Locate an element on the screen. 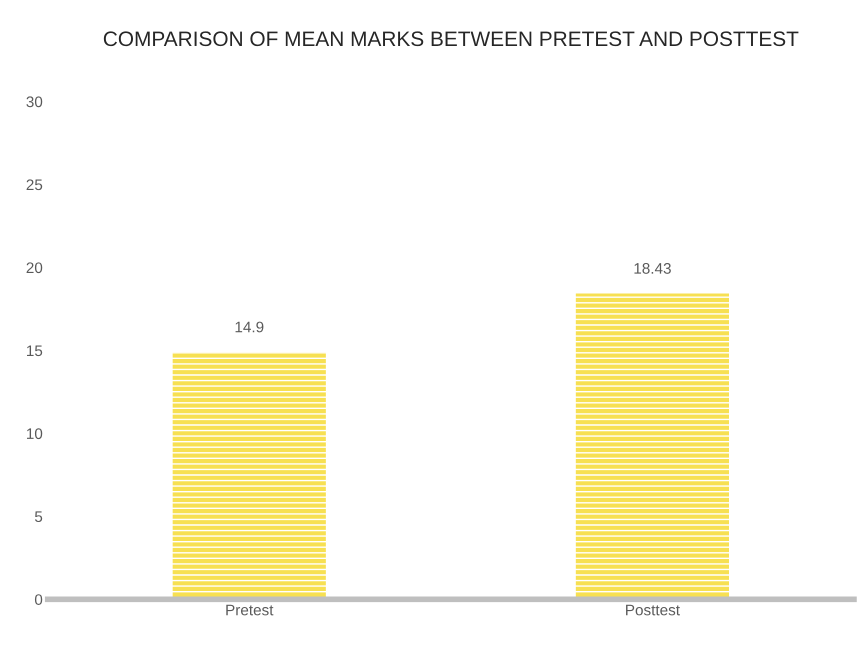  y-tick-label: 0 is located at coordinates (38, 600).